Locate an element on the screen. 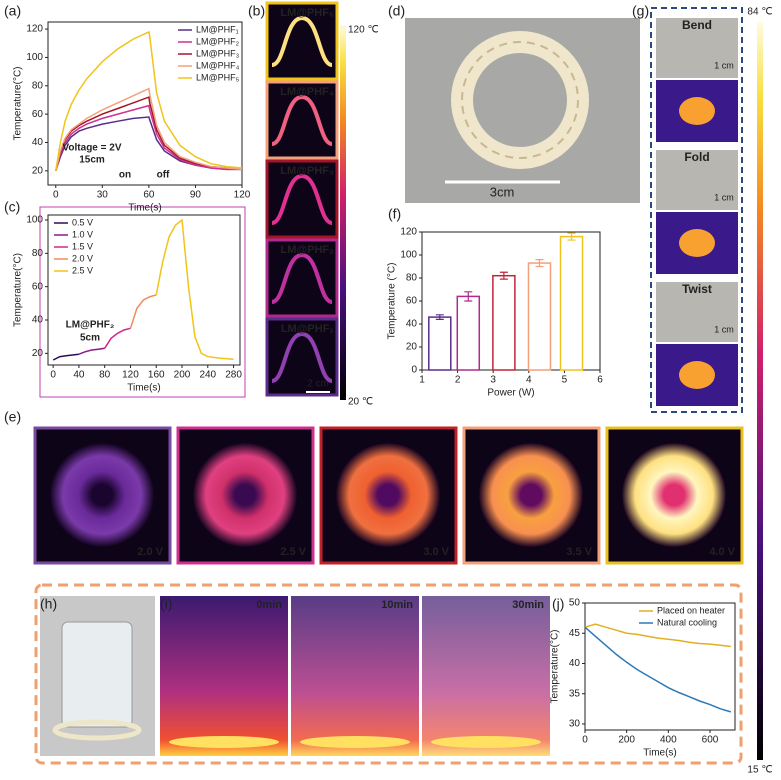 This screenshot has width=781, height=780. image-label: Bend is located at coordinates (697, 25).